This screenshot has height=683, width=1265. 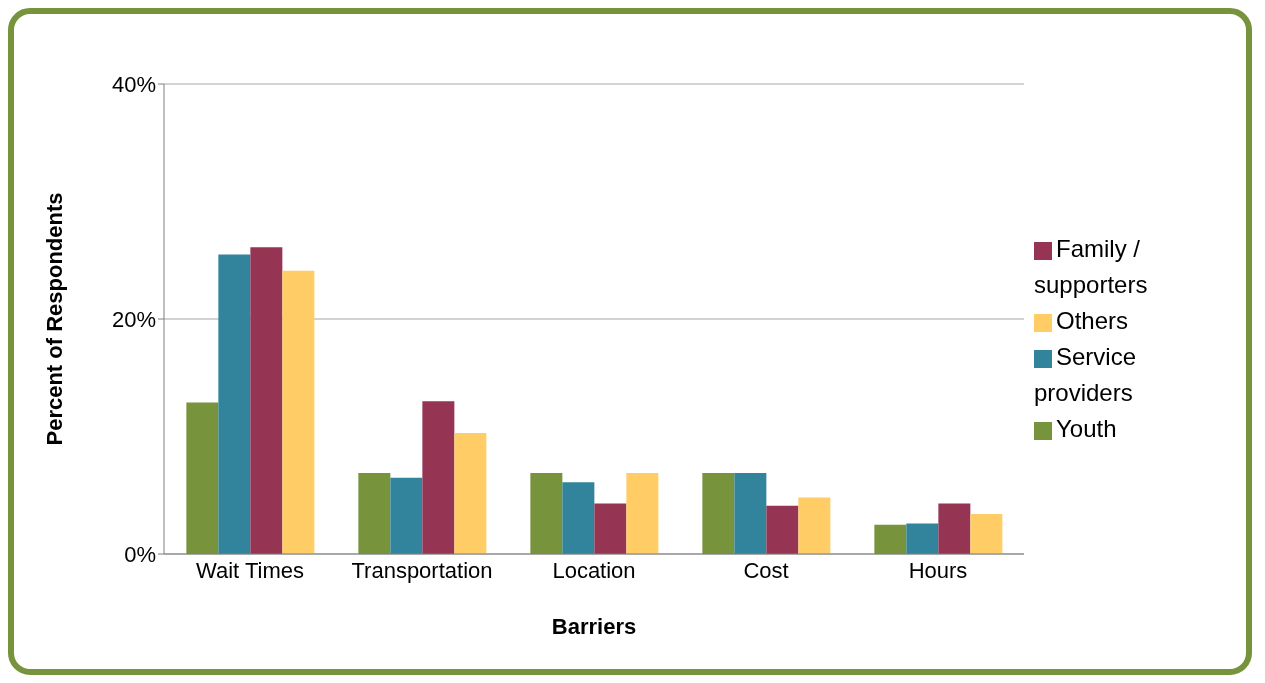 What do you see at coordinates (54, 319) in the screenshot?
I see `y-axis-title: Percent of Respondents` at bounding box center [54, 319].